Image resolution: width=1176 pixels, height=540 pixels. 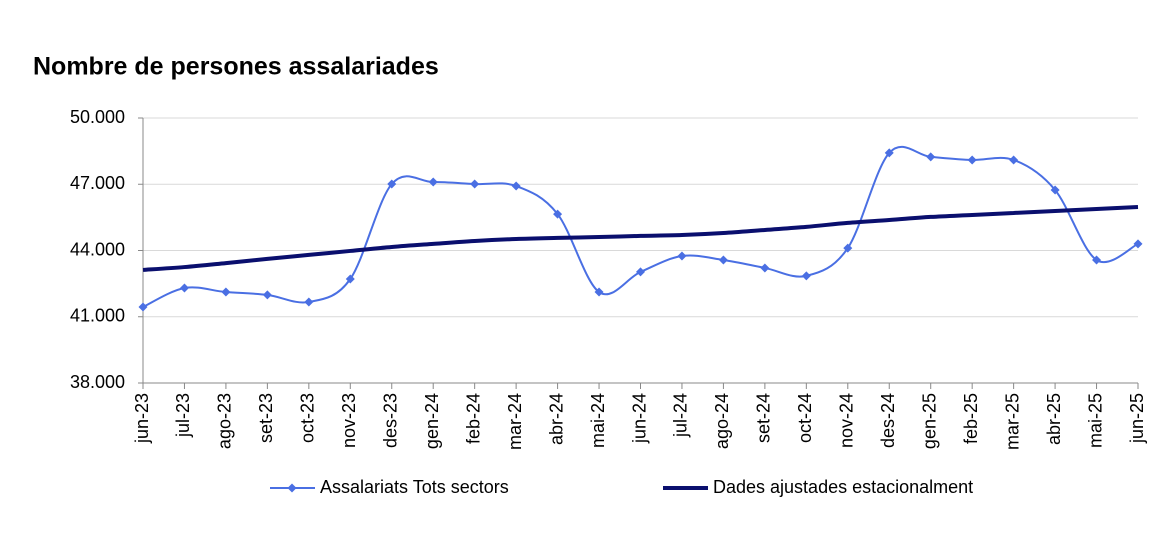 What do you see at coordinates (764, 418) in the screenshot?
I see `x-tick-label: set-24` at bounding box center [764, 418].